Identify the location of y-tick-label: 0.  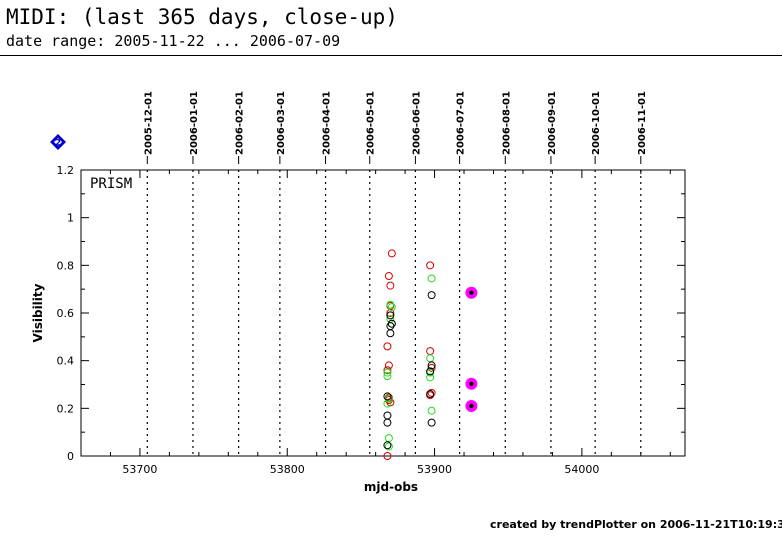
(70, 456).